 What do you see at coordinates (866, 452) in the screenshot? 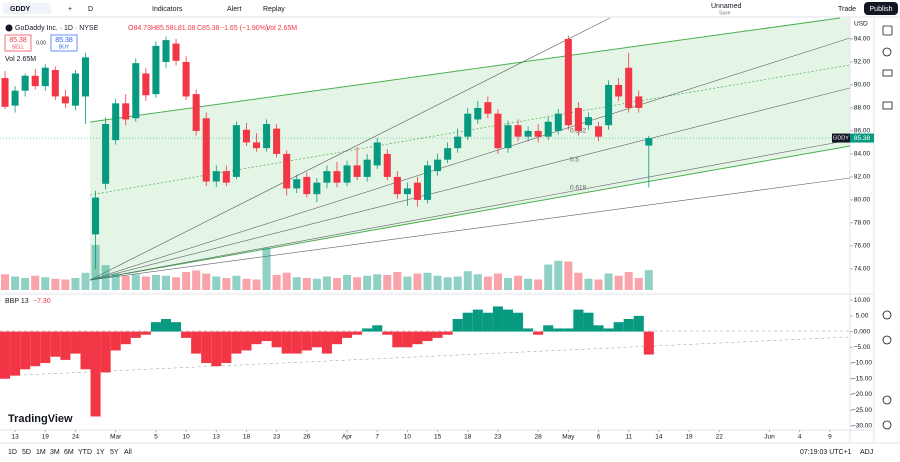
I see `adj-toggle: ADJ` at bounding box center [866, 452].